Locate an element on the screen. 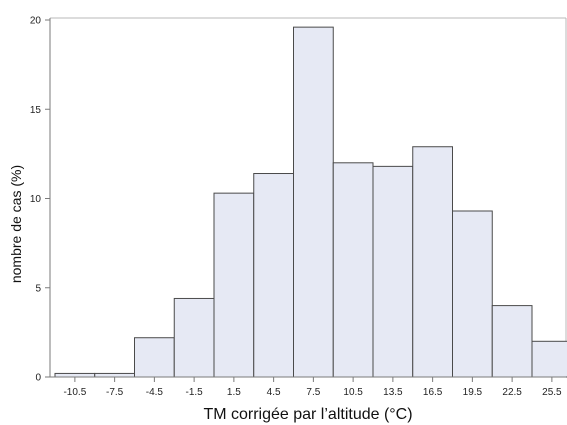 Image resolution: width=567 pixels, height=425 pixels. x-tick-label: 25.5 is located at coordinates (552, 392).